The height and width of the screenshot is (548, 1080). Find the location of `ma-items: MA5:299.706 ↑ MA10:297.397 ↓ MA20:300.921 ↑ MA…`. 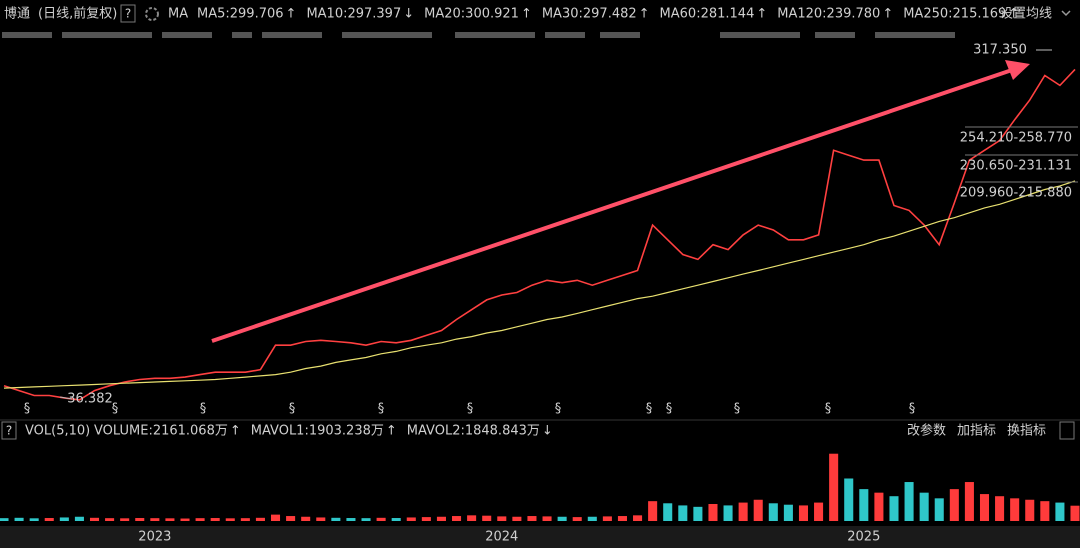

ma-items: MA5:299.706 ↑ MA10:297.397 ↓ MA20:300.921 ↑ MA… is located at coordinates (608, 14).